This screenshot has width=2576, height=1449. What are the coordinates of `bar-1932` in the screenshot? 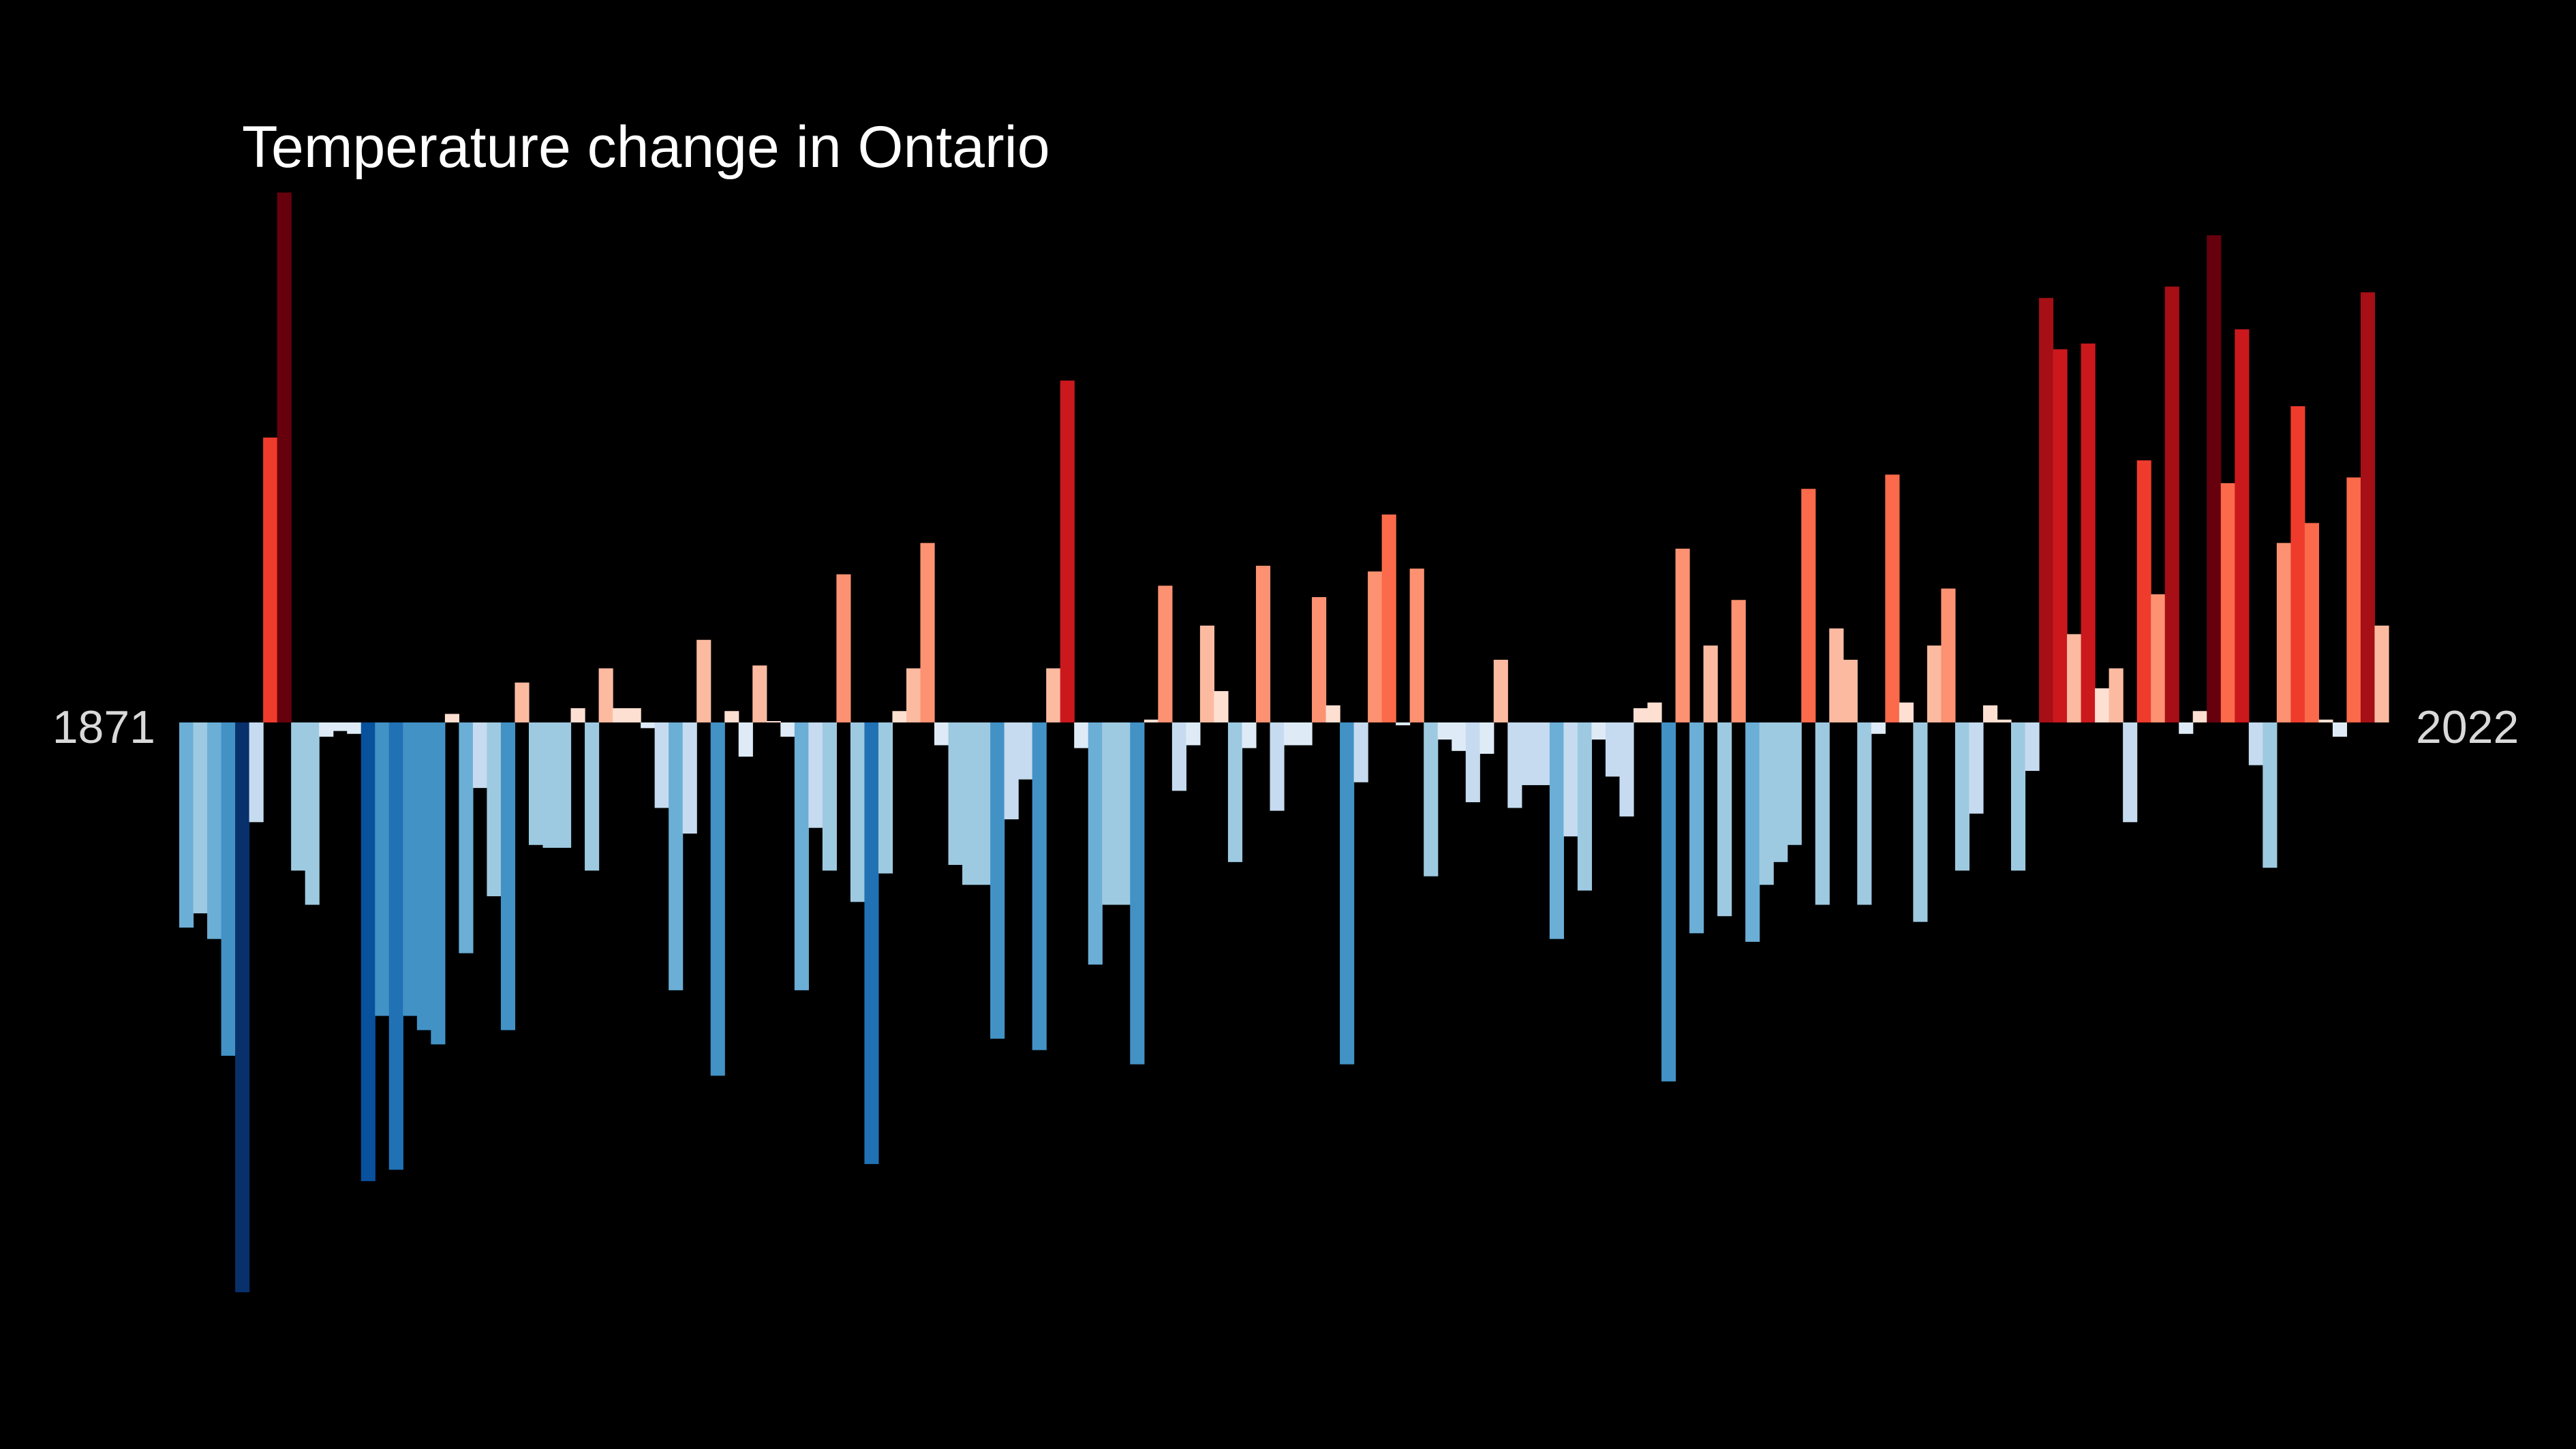 It's located at (1039, 886).